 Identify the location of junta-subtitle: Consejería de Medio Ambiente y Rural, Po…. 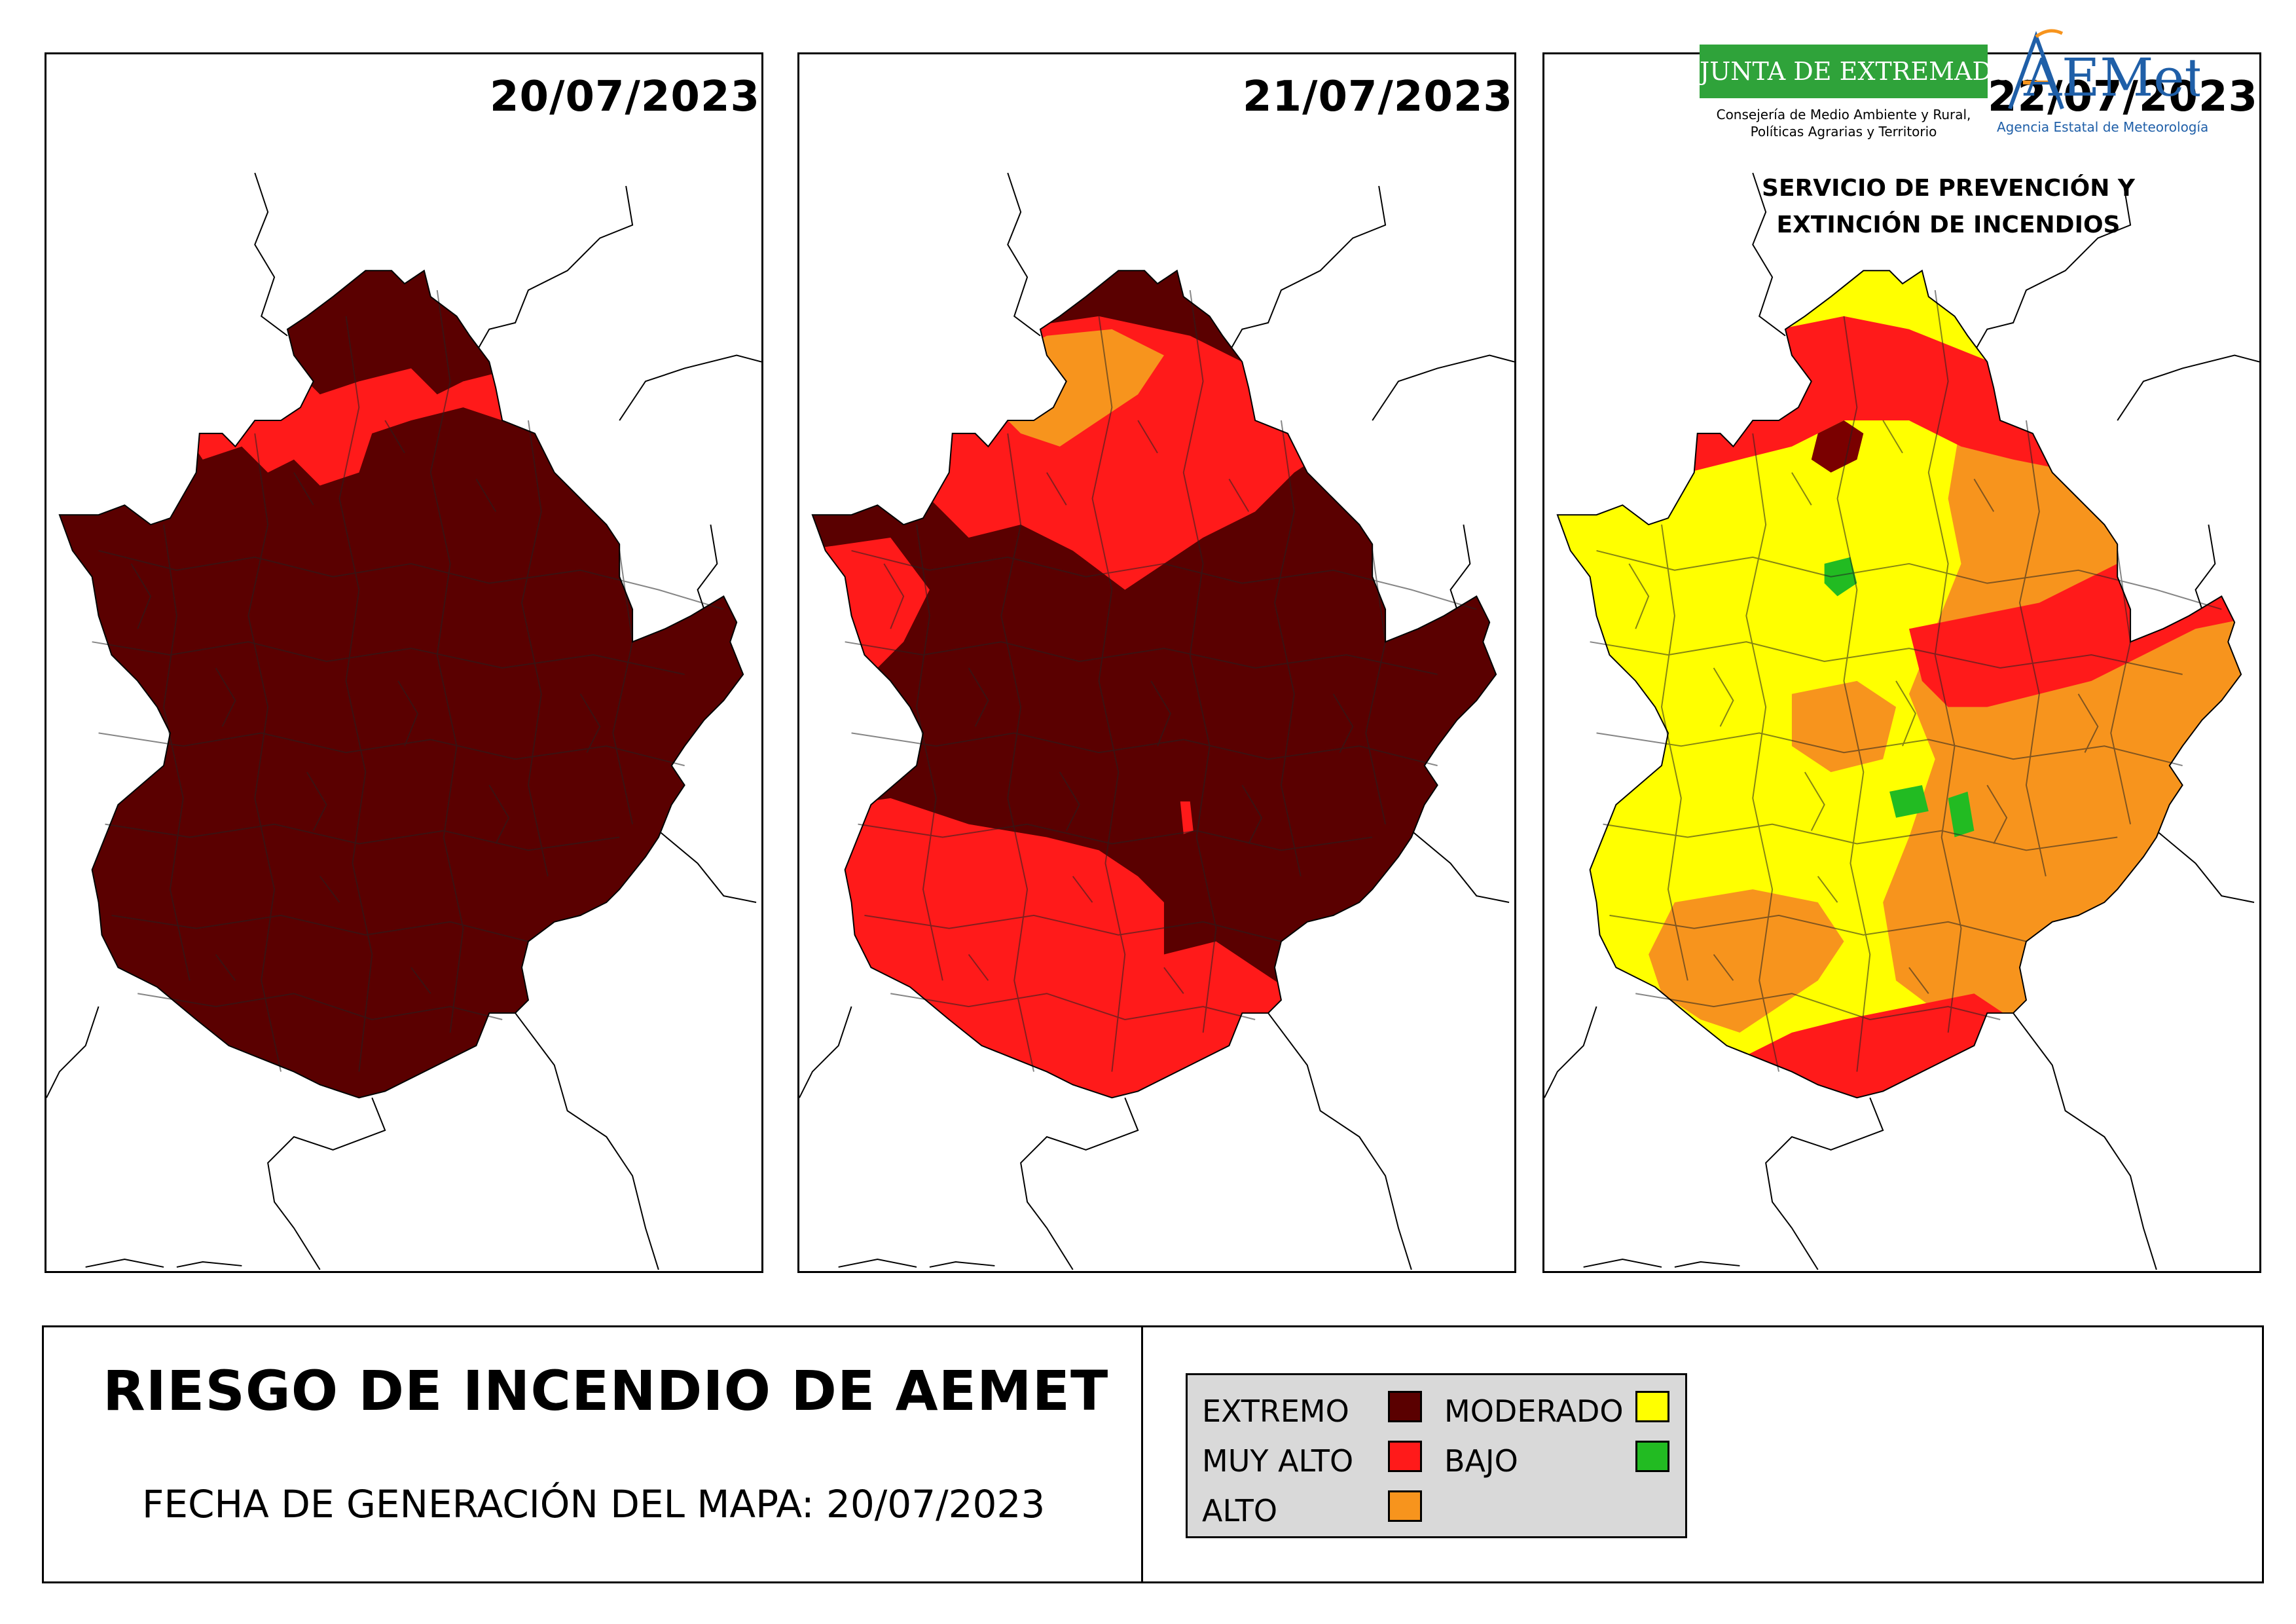
(1844, 123).